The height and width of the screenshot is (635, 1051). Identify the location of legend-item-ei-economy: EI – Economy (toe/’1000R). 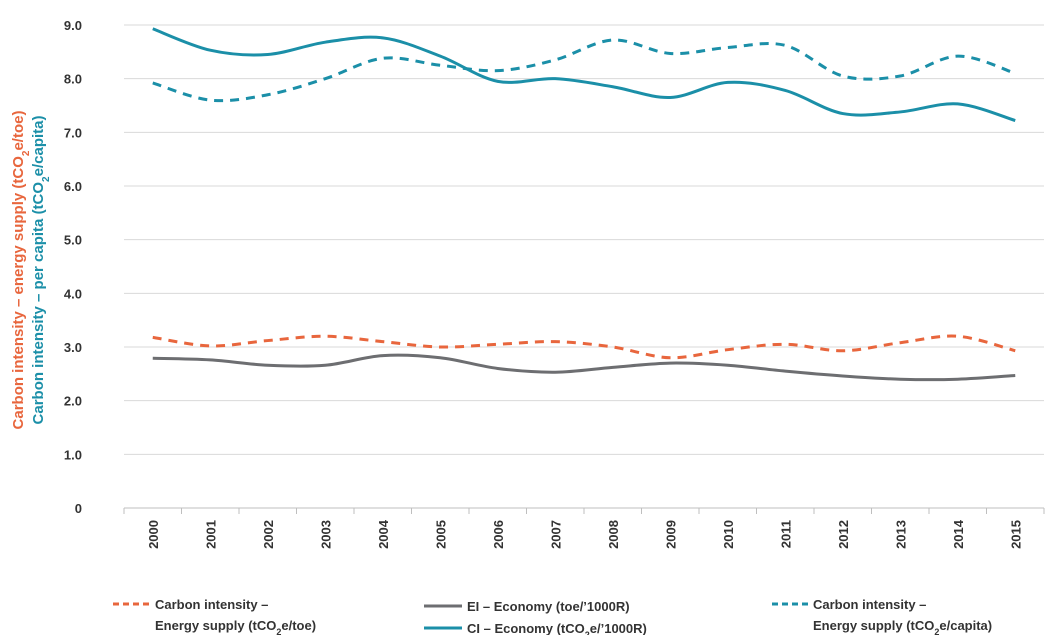
(527, 606).